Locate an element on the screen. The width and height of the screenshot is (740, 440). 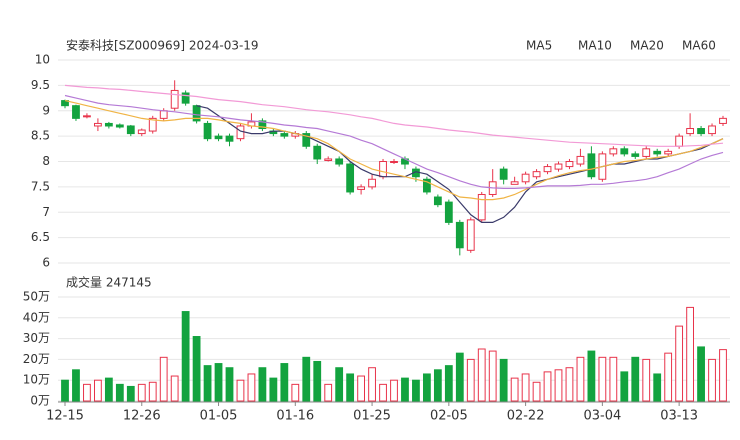
x-tick-label: 01-05 is located at coordinates (219, 416).